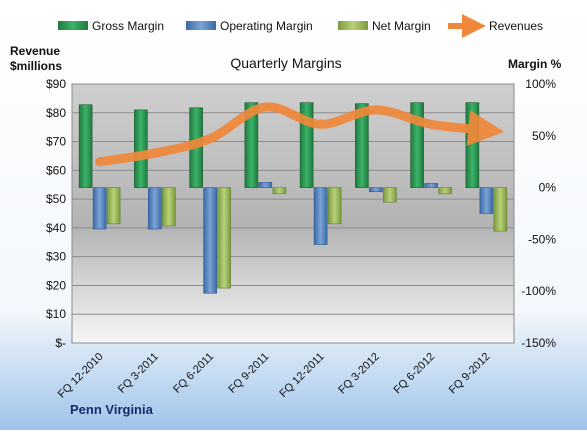 The width and height of the screenshot is (587, 435). I want to click on right-tick-label: -50%, so click(542, 239).